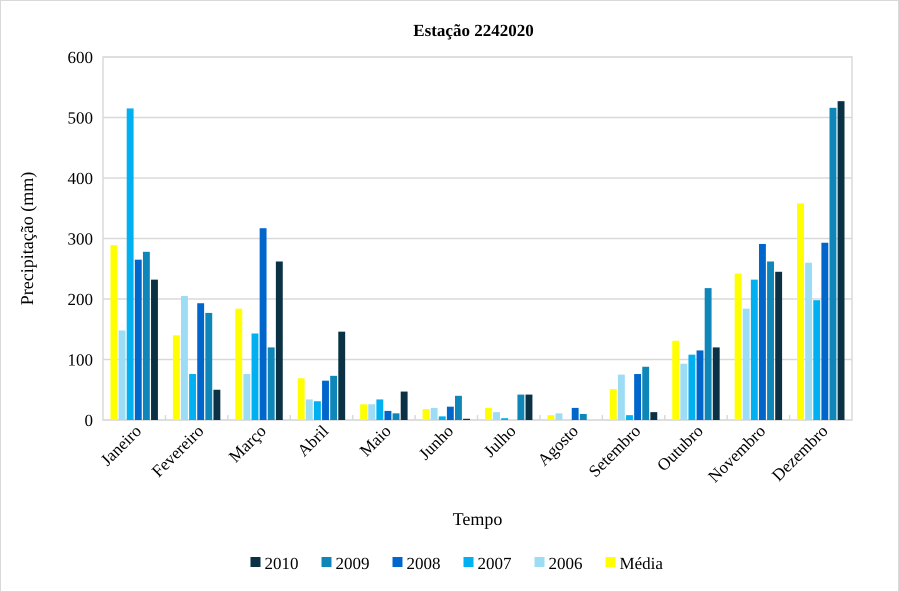  What do you see at coordinates (473, 30) in the screenshot?
I see `chart-title: Estação 2242020` at bounding box center [473, 30].